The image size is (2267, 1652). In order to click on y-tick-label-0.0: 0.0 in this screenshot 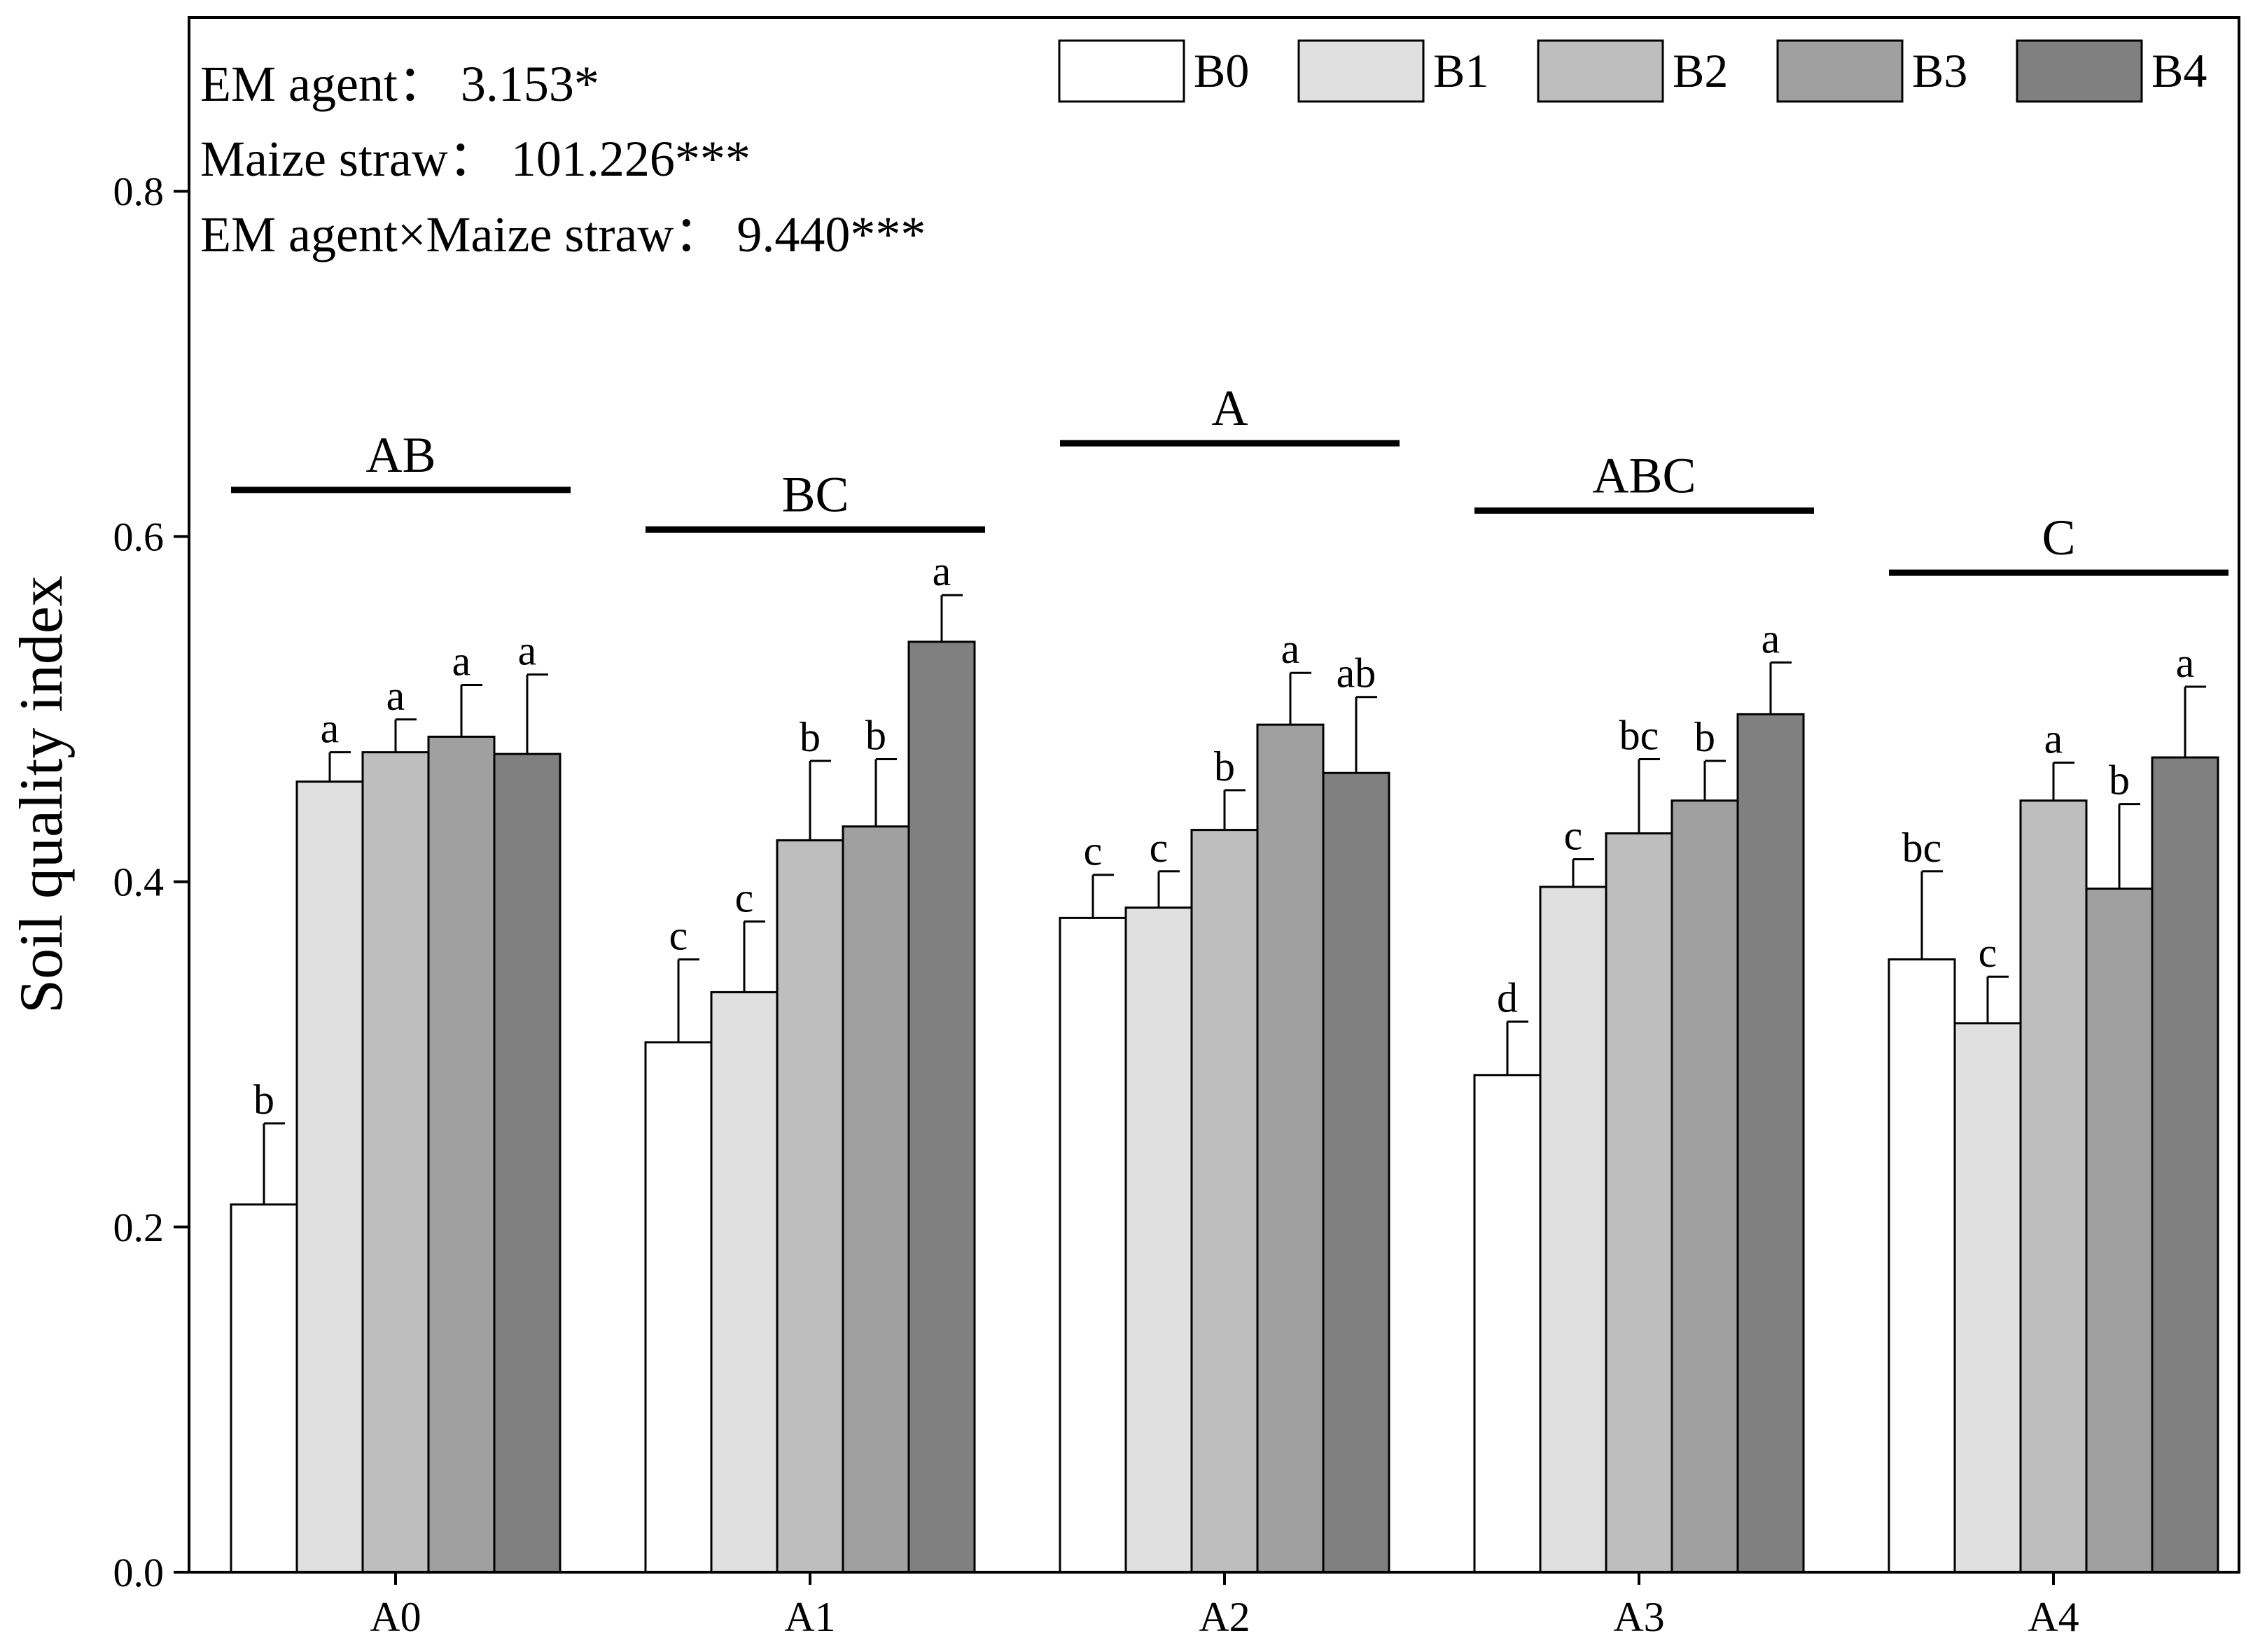, I will do `click(139, 1572)`.